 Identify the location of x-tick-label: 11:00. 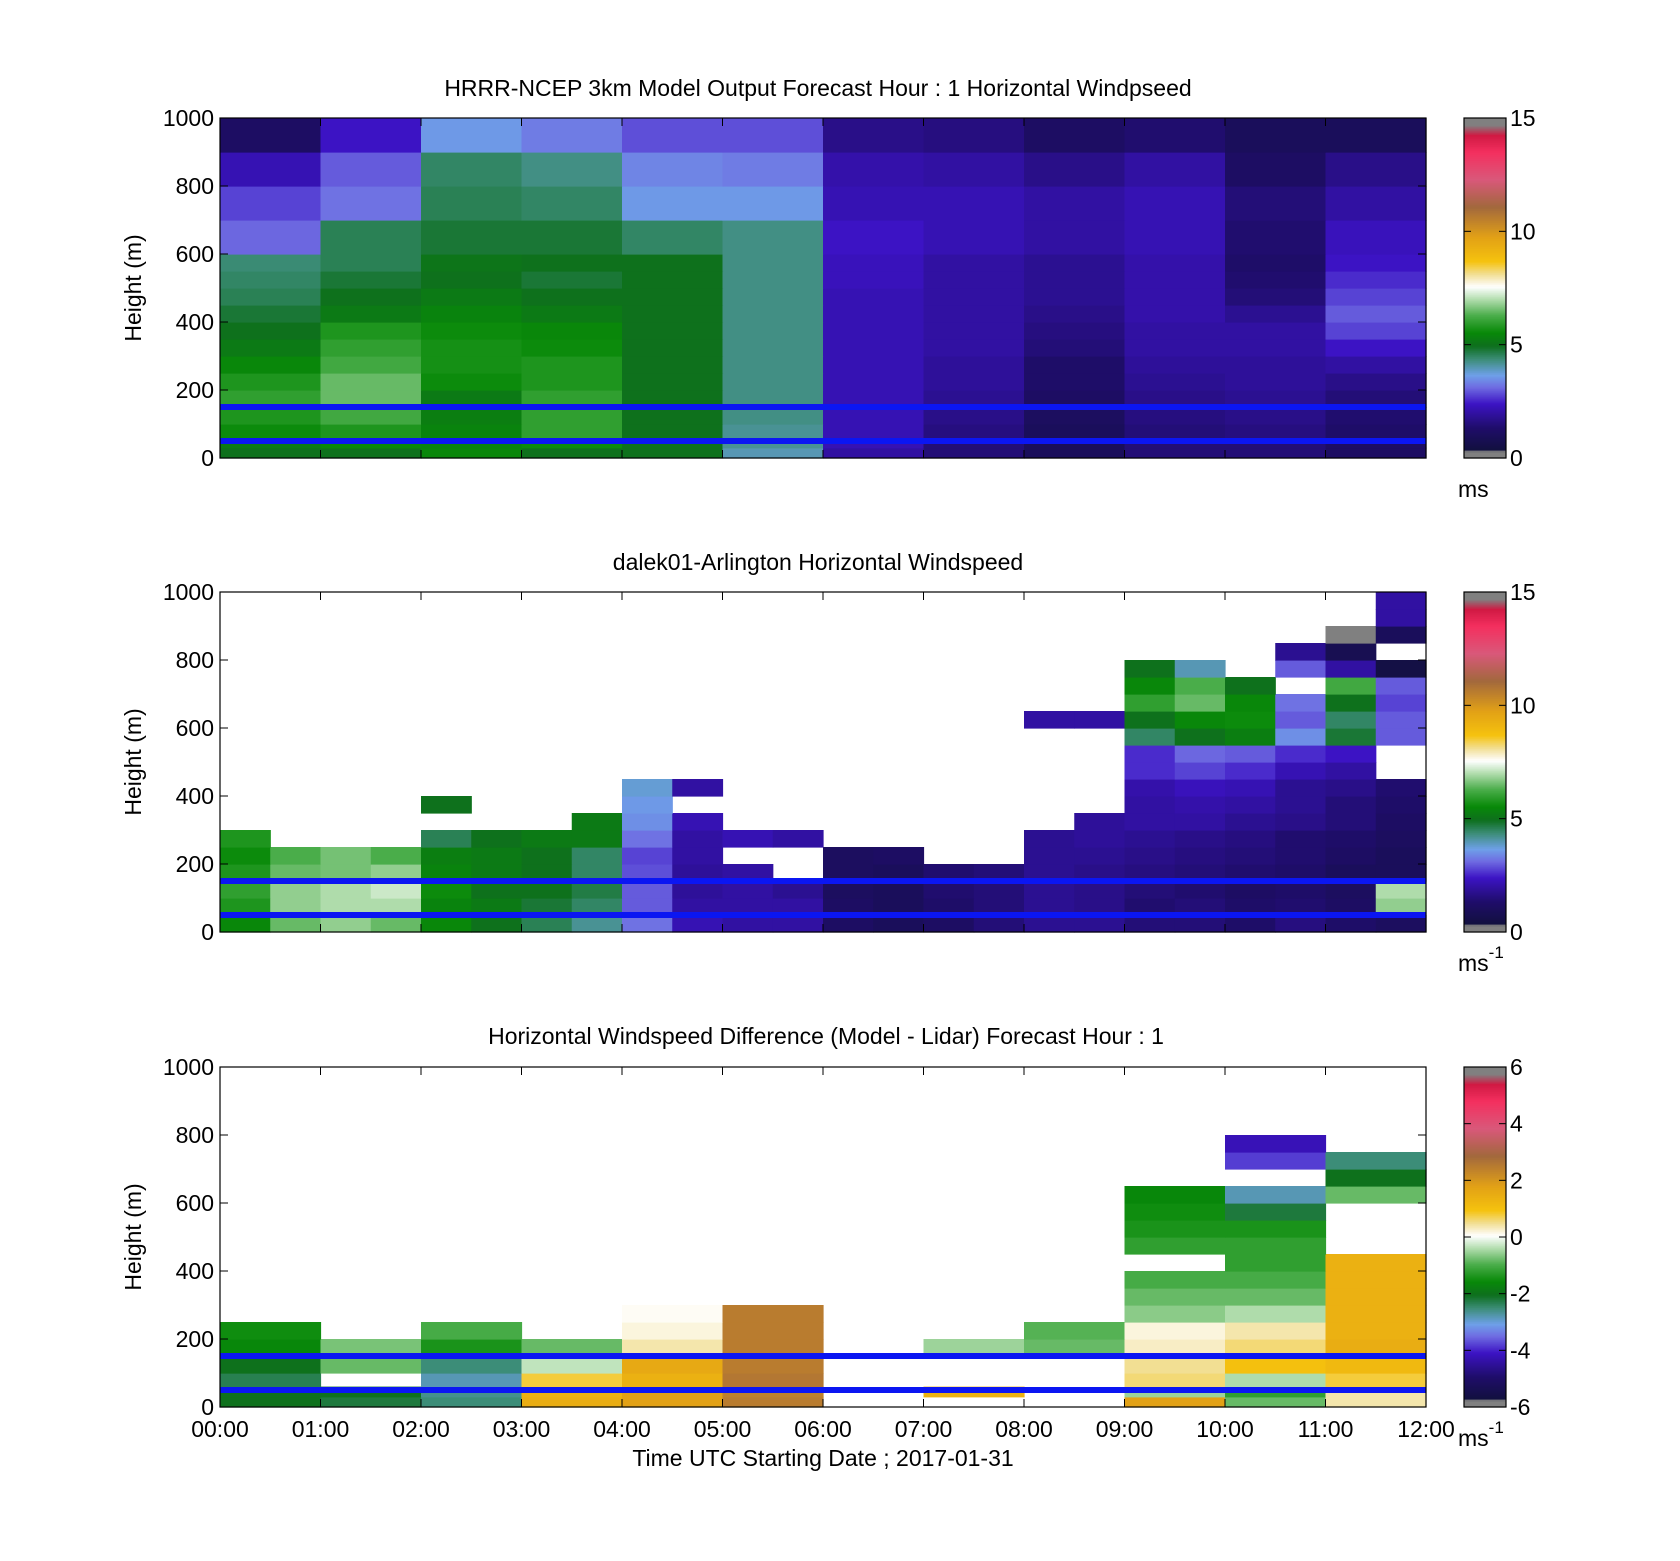
(1326, 1429).